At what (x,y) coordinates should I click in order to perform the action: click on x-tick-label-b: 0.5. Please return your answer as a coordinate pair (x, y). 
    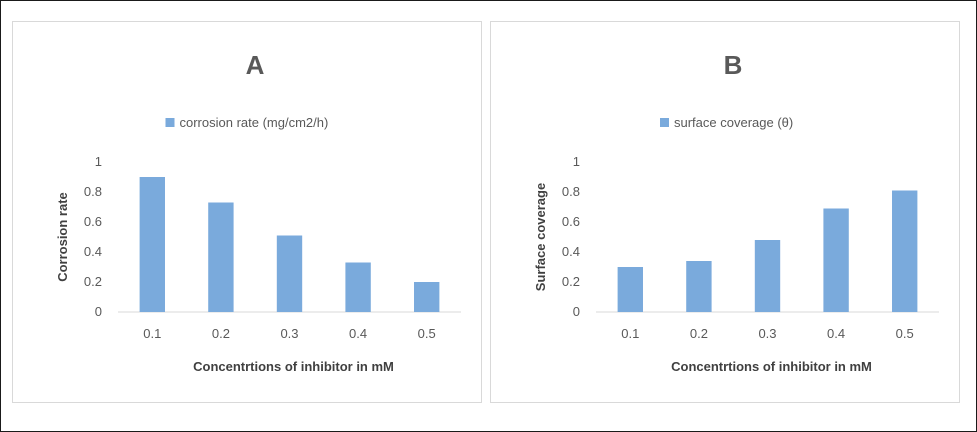
    Looking at the image, I should click on (905, 333).